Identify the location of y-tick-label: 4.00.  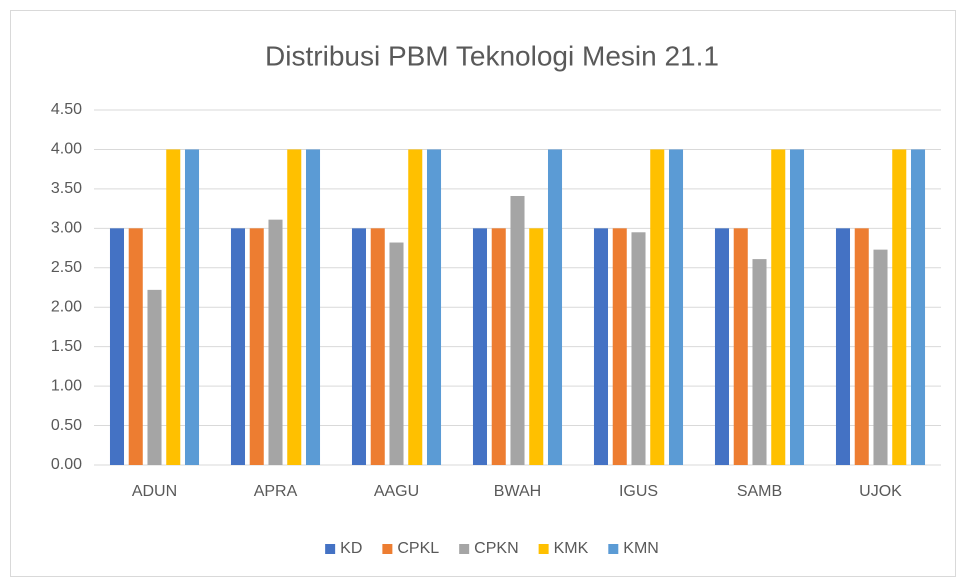
(66, 149).